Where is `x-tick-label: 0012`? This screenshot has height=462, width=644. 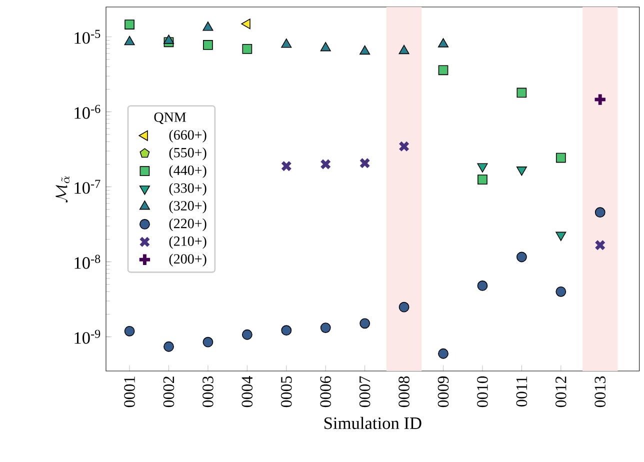
x-tick-label: 0012 is located at coordinates (561, 392).